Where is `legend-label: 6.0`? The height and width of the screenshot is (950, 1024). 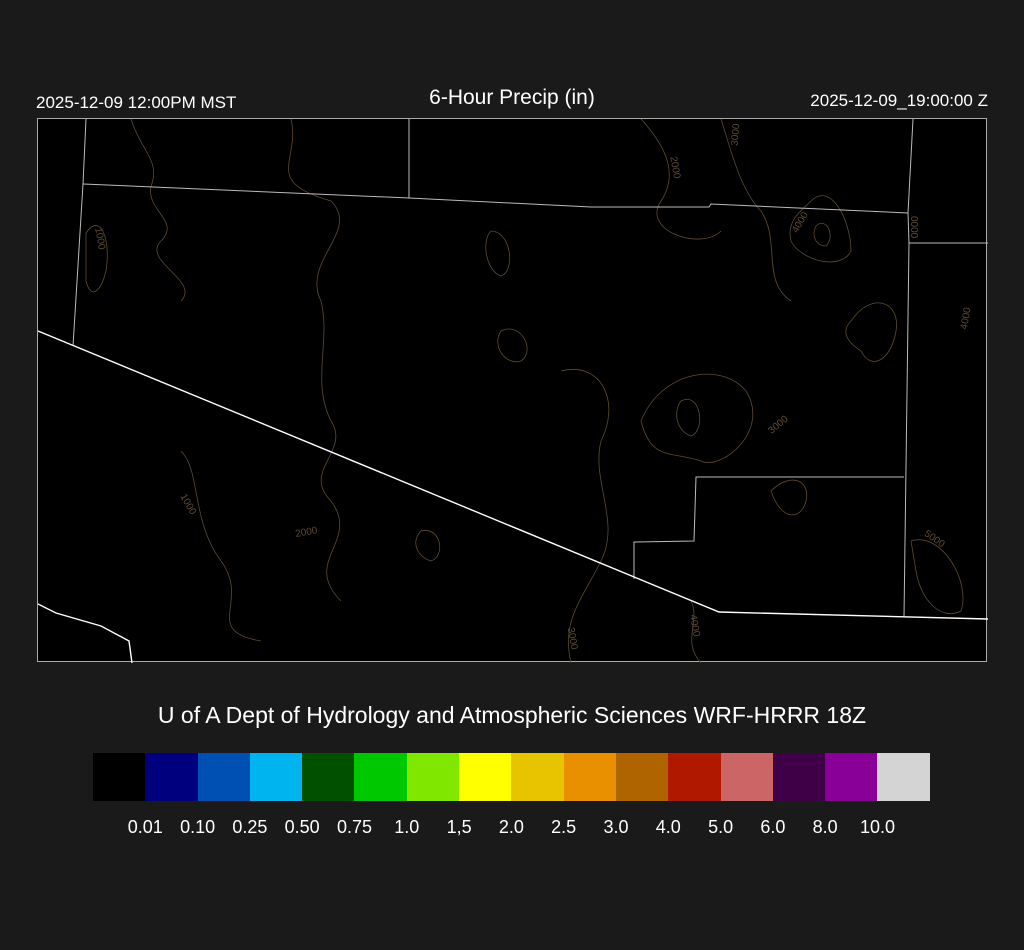
legend-label: 6.0 is located at coordinates (773, 827).